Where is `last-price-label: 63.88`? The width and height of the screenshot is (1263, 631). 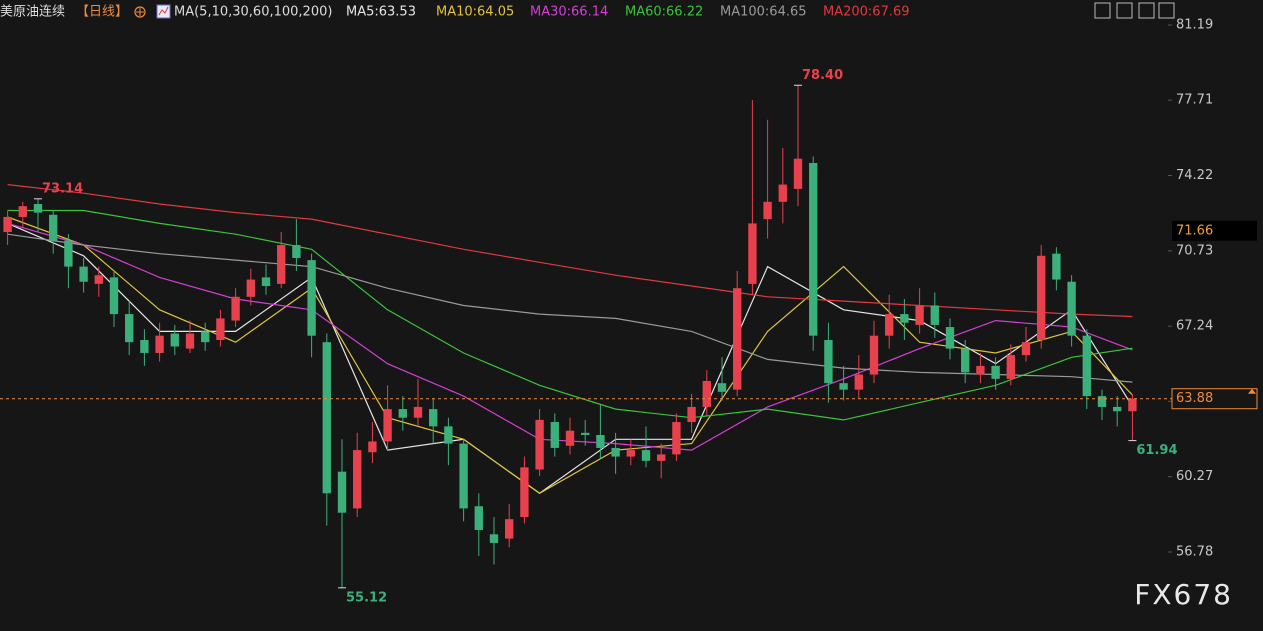
last-price-label: 63.88 is located at coordinates (1194, 398).